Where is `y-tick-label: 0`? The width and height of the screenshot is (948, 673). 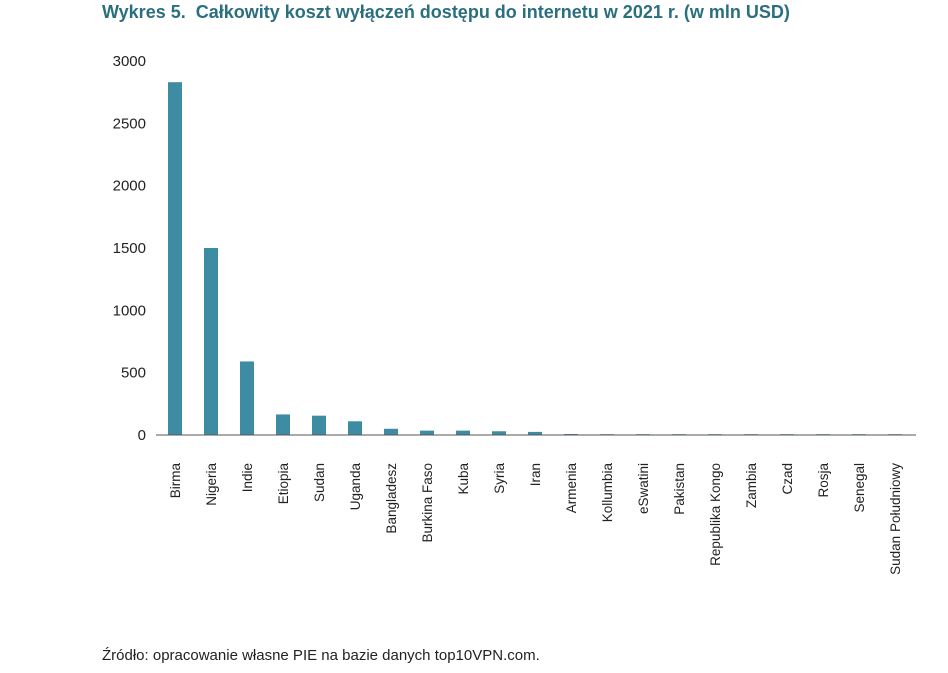
y-tick-label: 0 is located at coordinates (142, 435).